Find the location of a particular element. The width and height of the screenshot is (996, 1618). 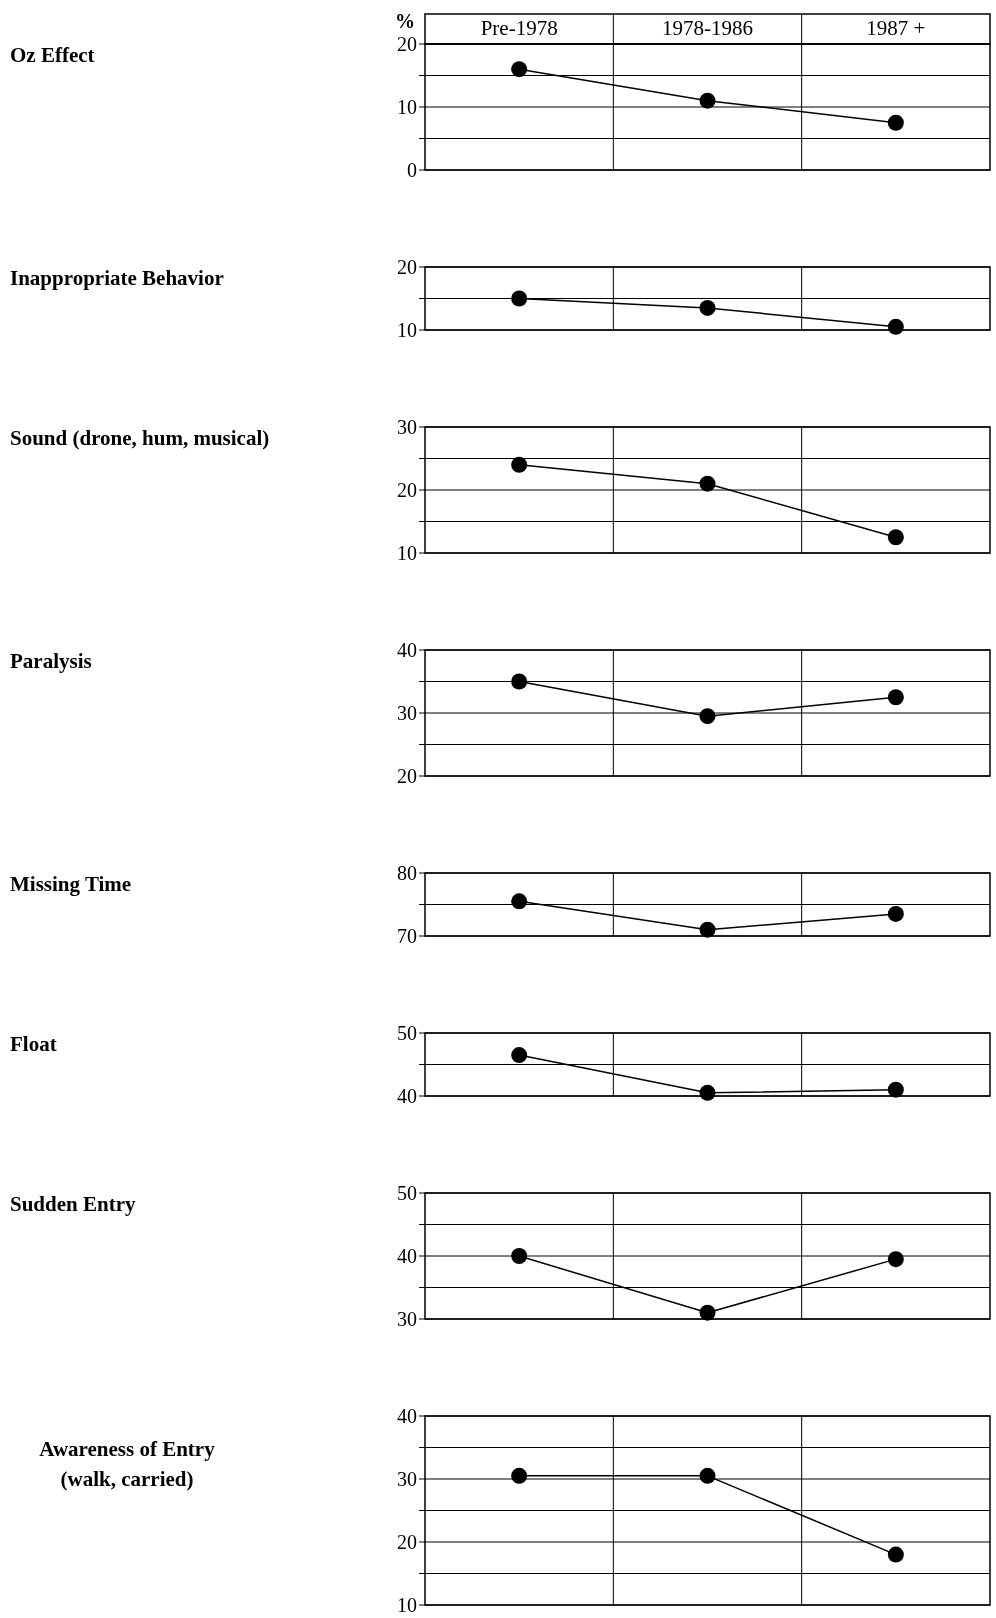

y-tick-label: 0 is located at coordinates (412, 170).